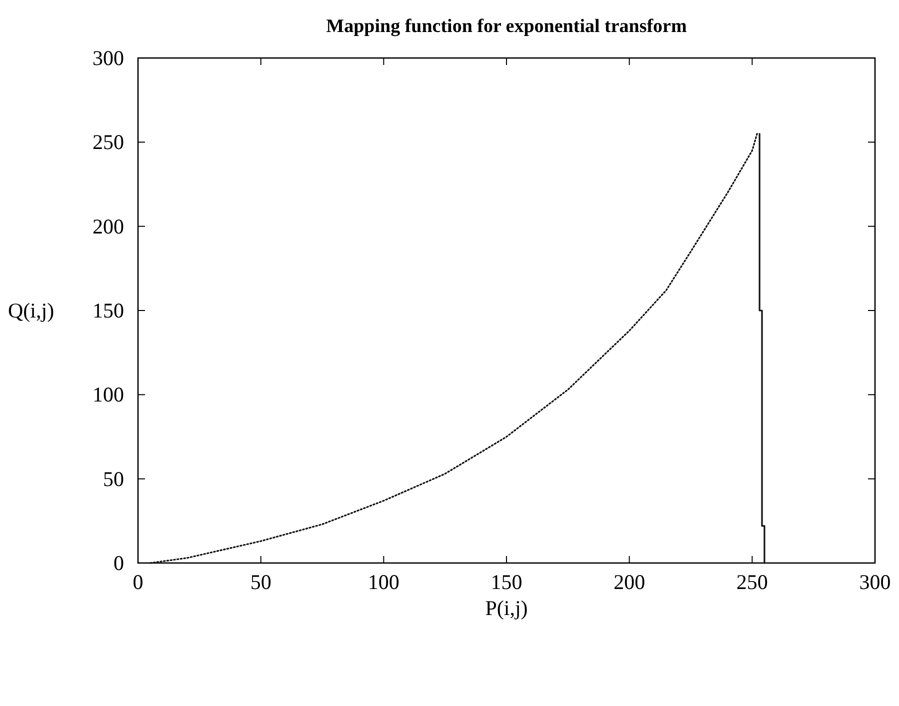  Describe the element at coordinates (138, 582) in the screenshot. I see `x-tick-label: 0` at that location.